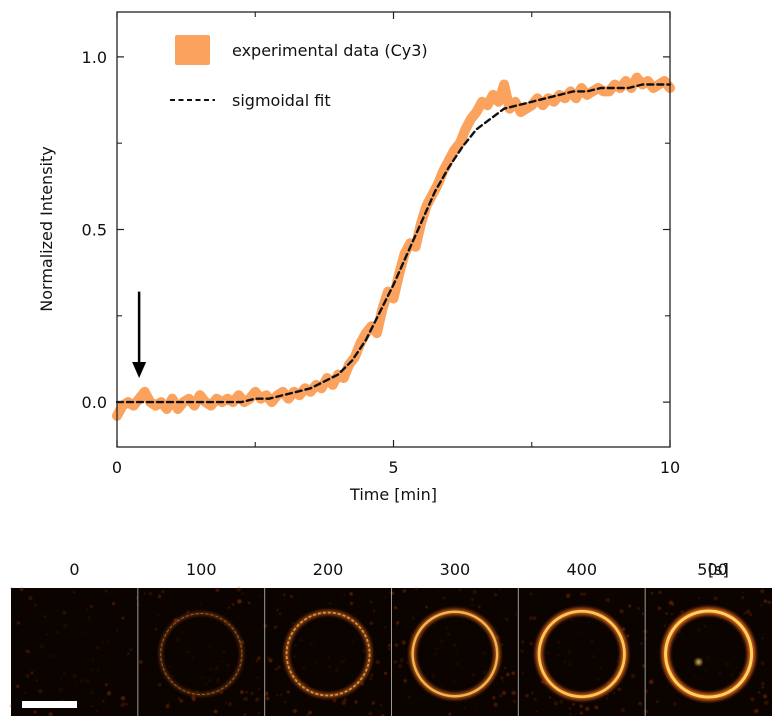 This screenshot has width=772, height=716. Describe the element at coordinates (94, 57) in the screenshot. I see `y-tick-label: 1.0` at that location.